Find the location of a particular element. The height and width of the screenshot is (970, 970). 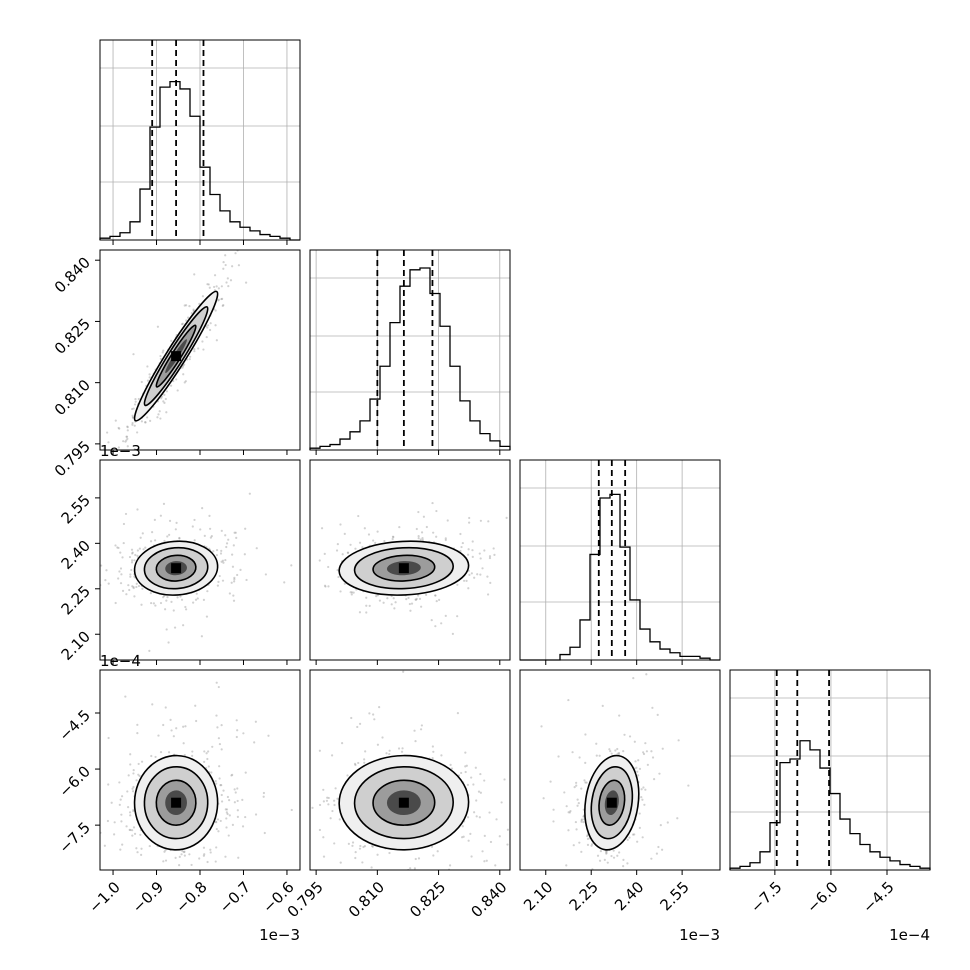

x-tick-label: −0.9 is located at coordinates (148, 897).